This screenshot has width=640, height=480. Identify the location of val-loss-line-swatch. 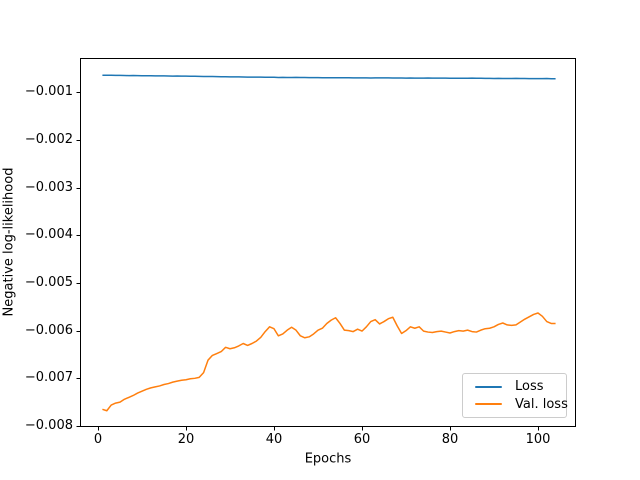
(488, 404).